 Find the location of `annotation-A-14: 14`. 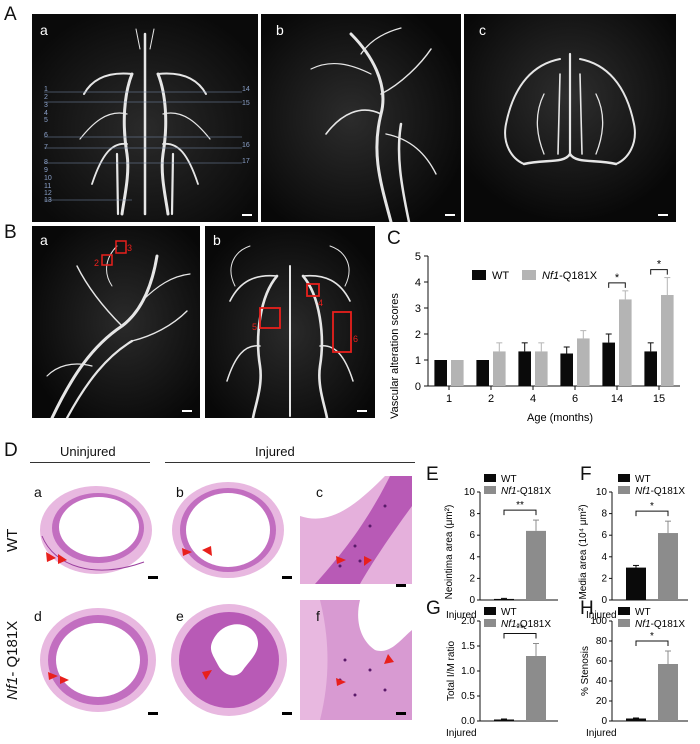

annotation-A-14: 14 is located at coordinates (246, 89).